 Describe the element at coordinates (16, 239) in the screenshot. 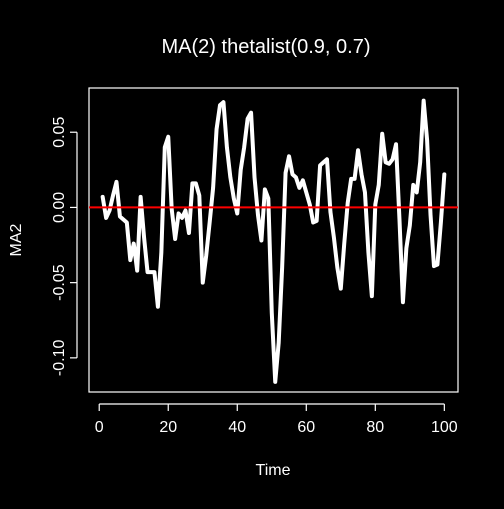

I see `y-axis-label: MA2` at that location.